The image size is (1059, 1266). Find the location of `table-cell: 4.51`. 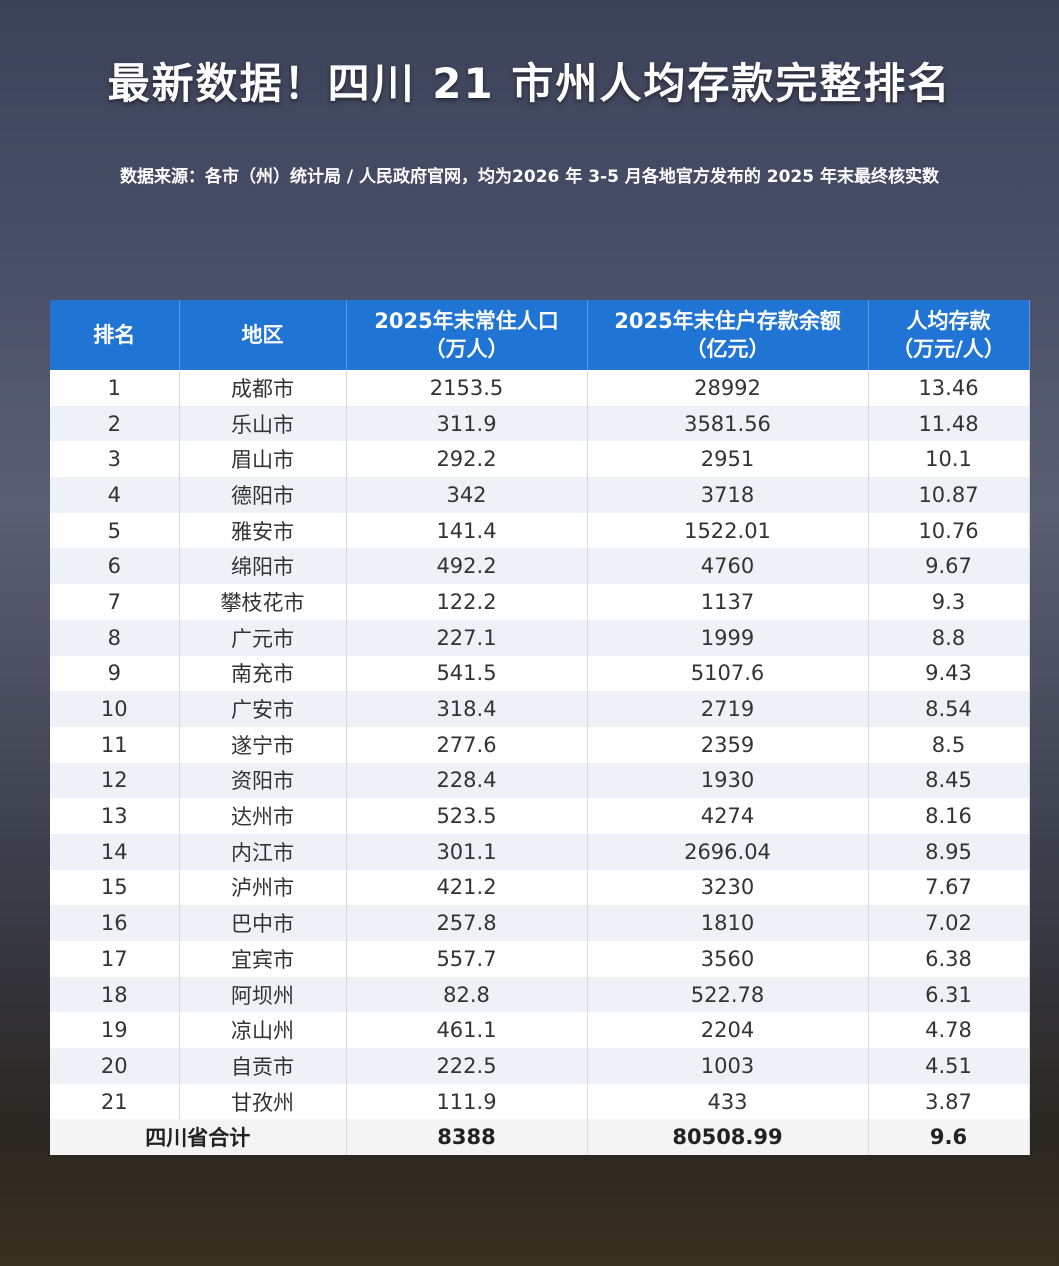

table-cell: 4.51 is located at coordinates (949, 1066).